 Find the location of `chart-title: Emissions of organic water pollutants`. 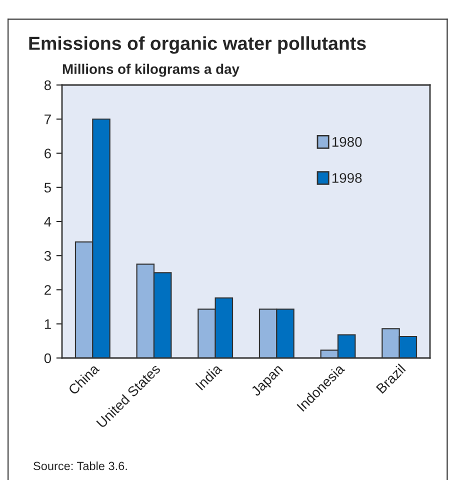

chart-title: Emissions of organic water pollutants is located at coordinates (197, 45).